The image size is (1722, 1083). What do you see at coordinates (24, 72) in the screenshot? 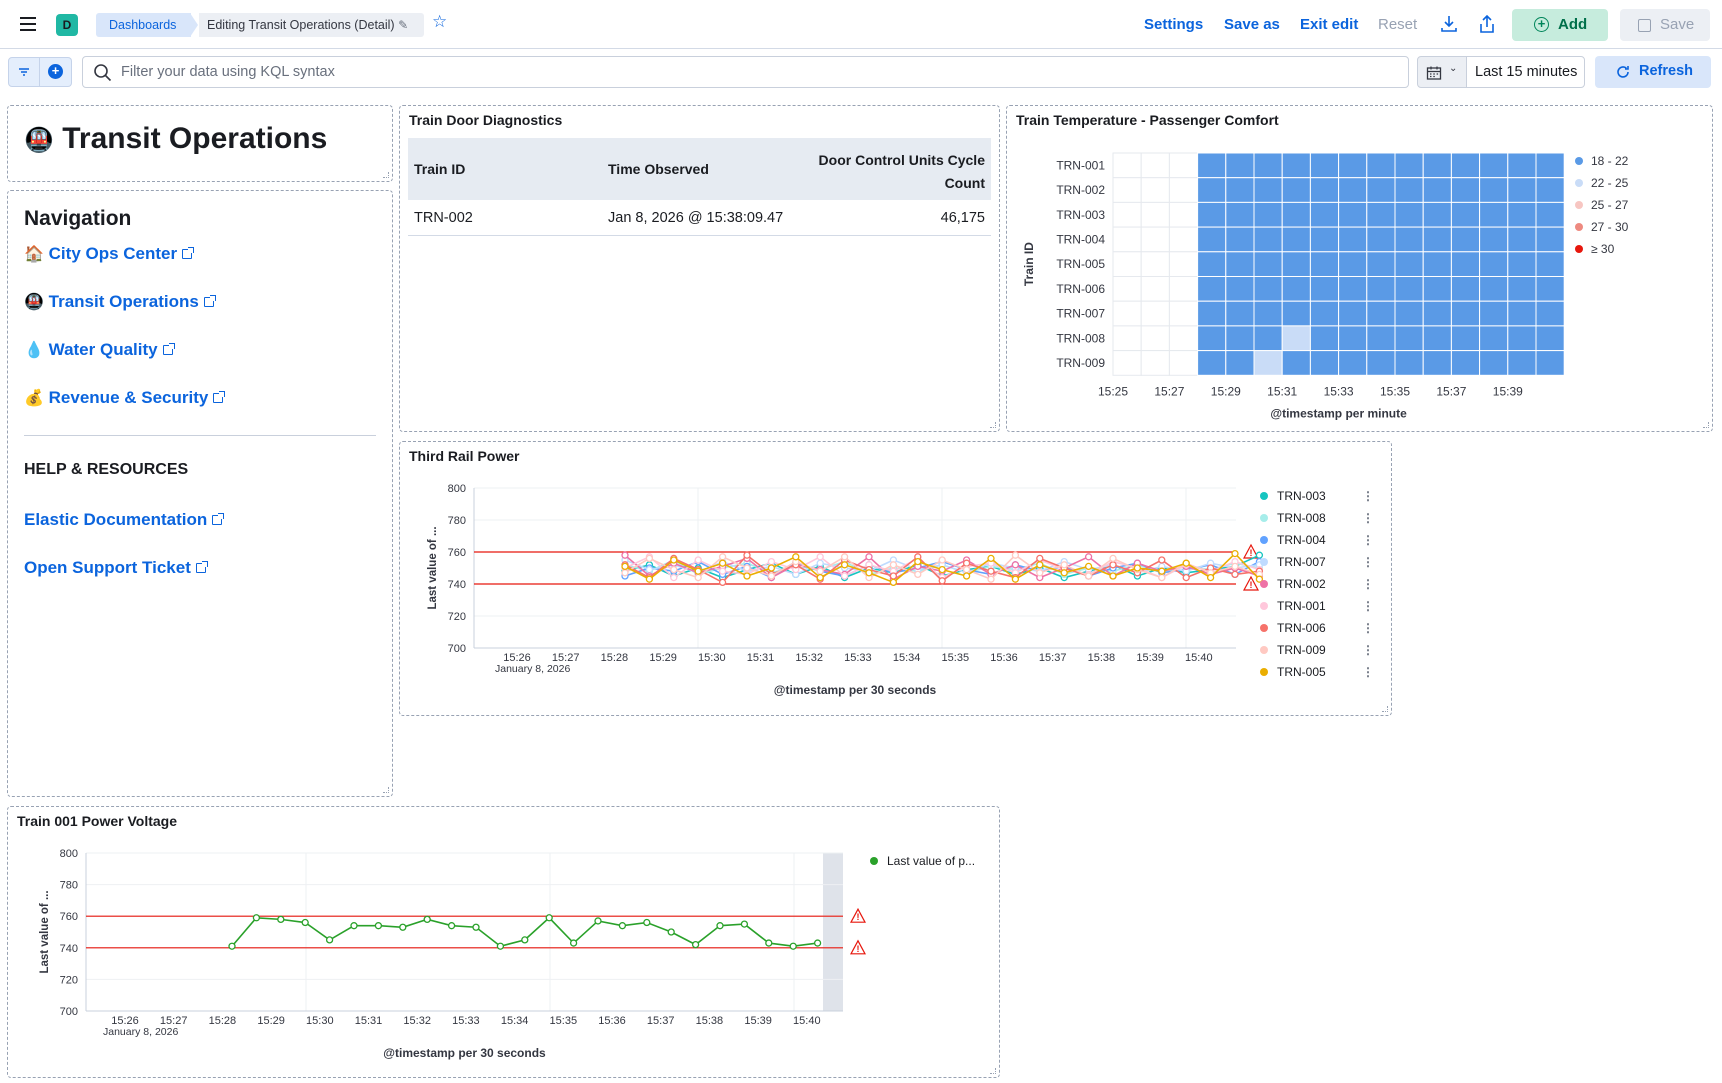
I see `filter-menu-button` at bounding box center [24, 72].